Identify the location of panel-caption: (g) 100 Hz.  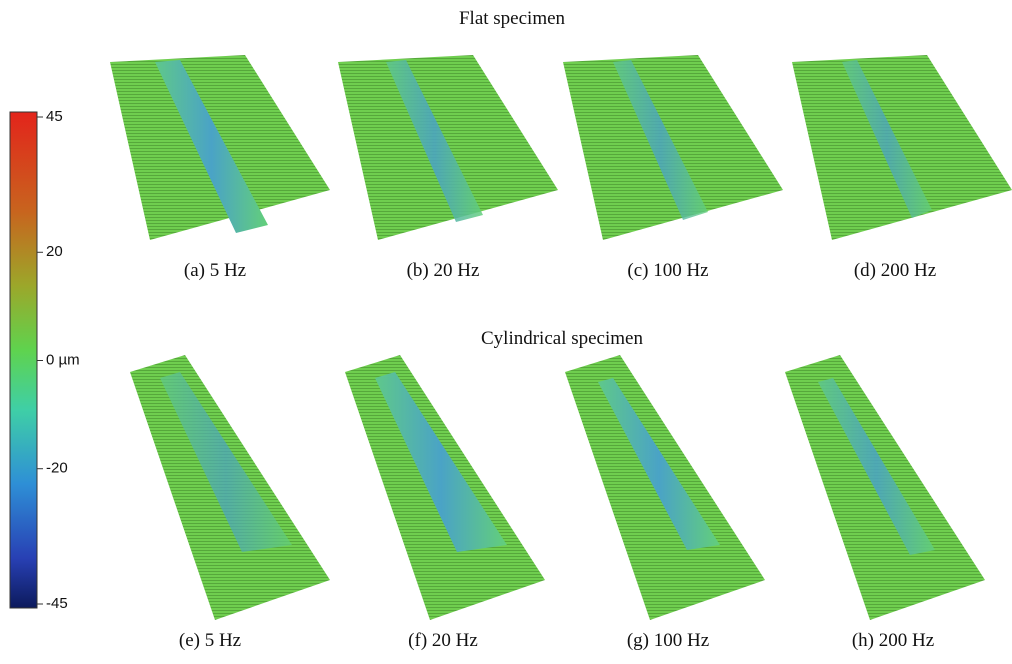
(668, 640).